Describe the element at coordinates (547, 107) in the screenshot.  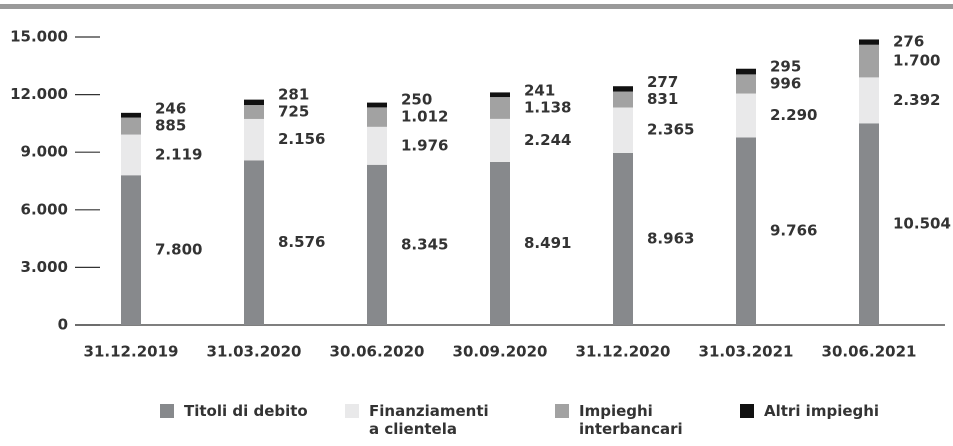
I see `value-label: 1.138` at that location.